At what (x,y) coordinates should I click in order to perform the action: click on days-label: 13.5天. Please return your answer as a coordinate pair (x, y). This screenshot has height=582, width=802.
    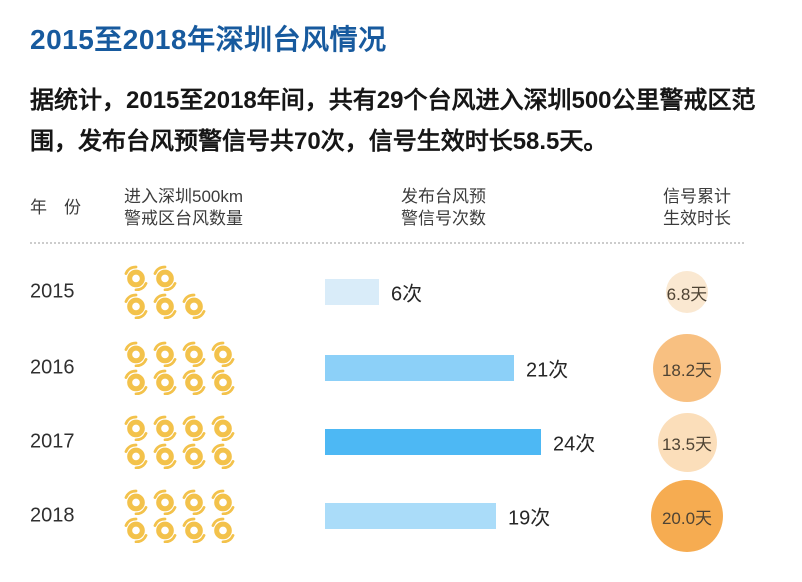
    Looking at the image, I should click on (687, 444).